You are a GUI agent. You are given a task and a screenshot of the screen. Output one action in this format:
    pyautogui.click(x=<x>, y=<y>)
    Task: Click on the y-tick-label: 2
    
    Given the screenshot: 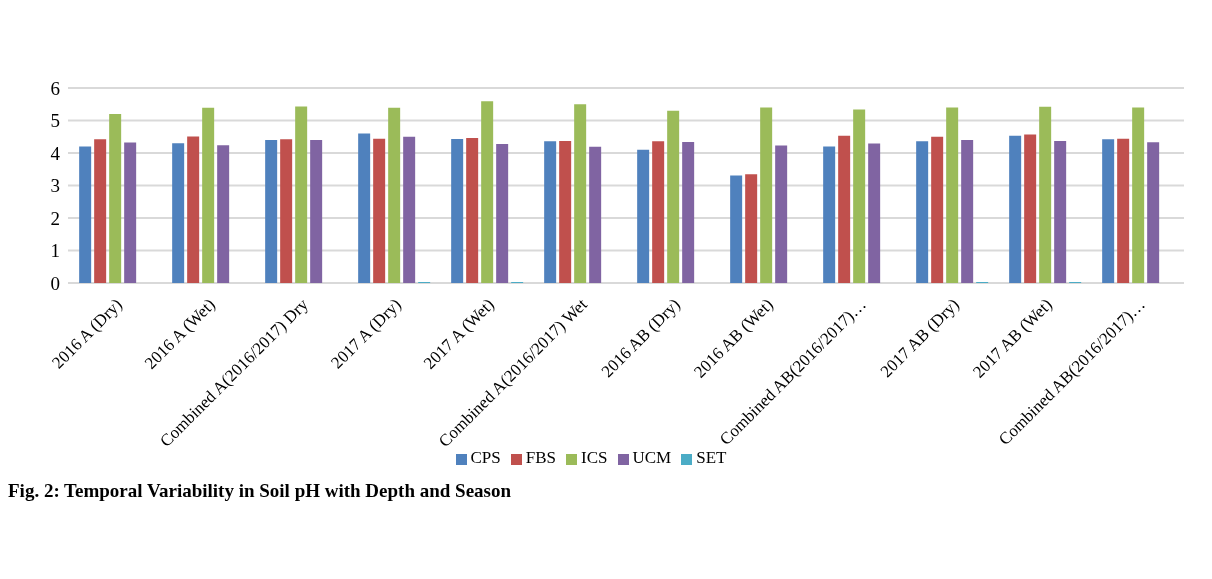 What is the action you would take?
    pyautogui.click(x=55, y=218)
    